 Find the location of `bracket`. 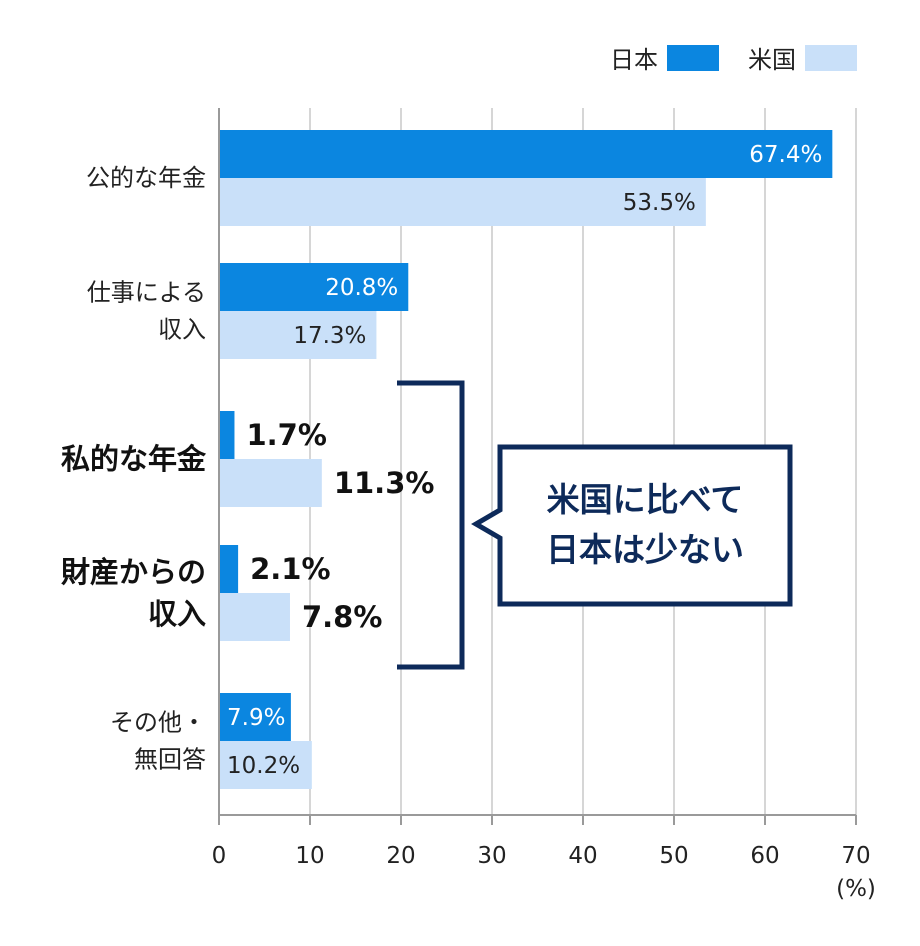

bracket is located at coordinates (431, 525).